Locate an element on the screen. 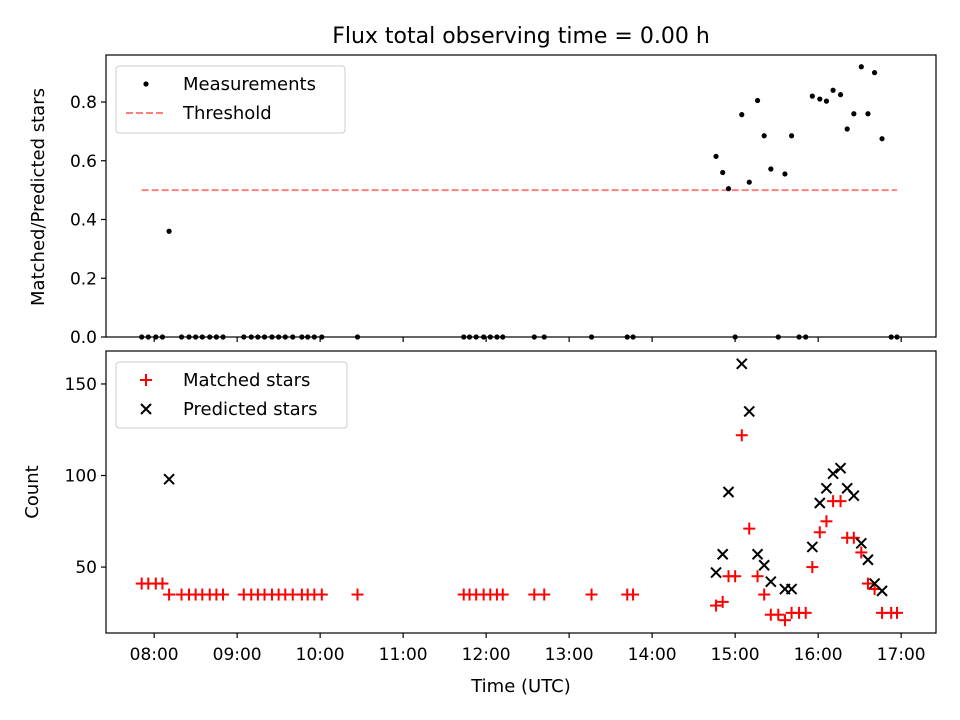 This screenshot has height=720, width=960. x-tick-label: 09:00 is located at coordinates (237, 655).